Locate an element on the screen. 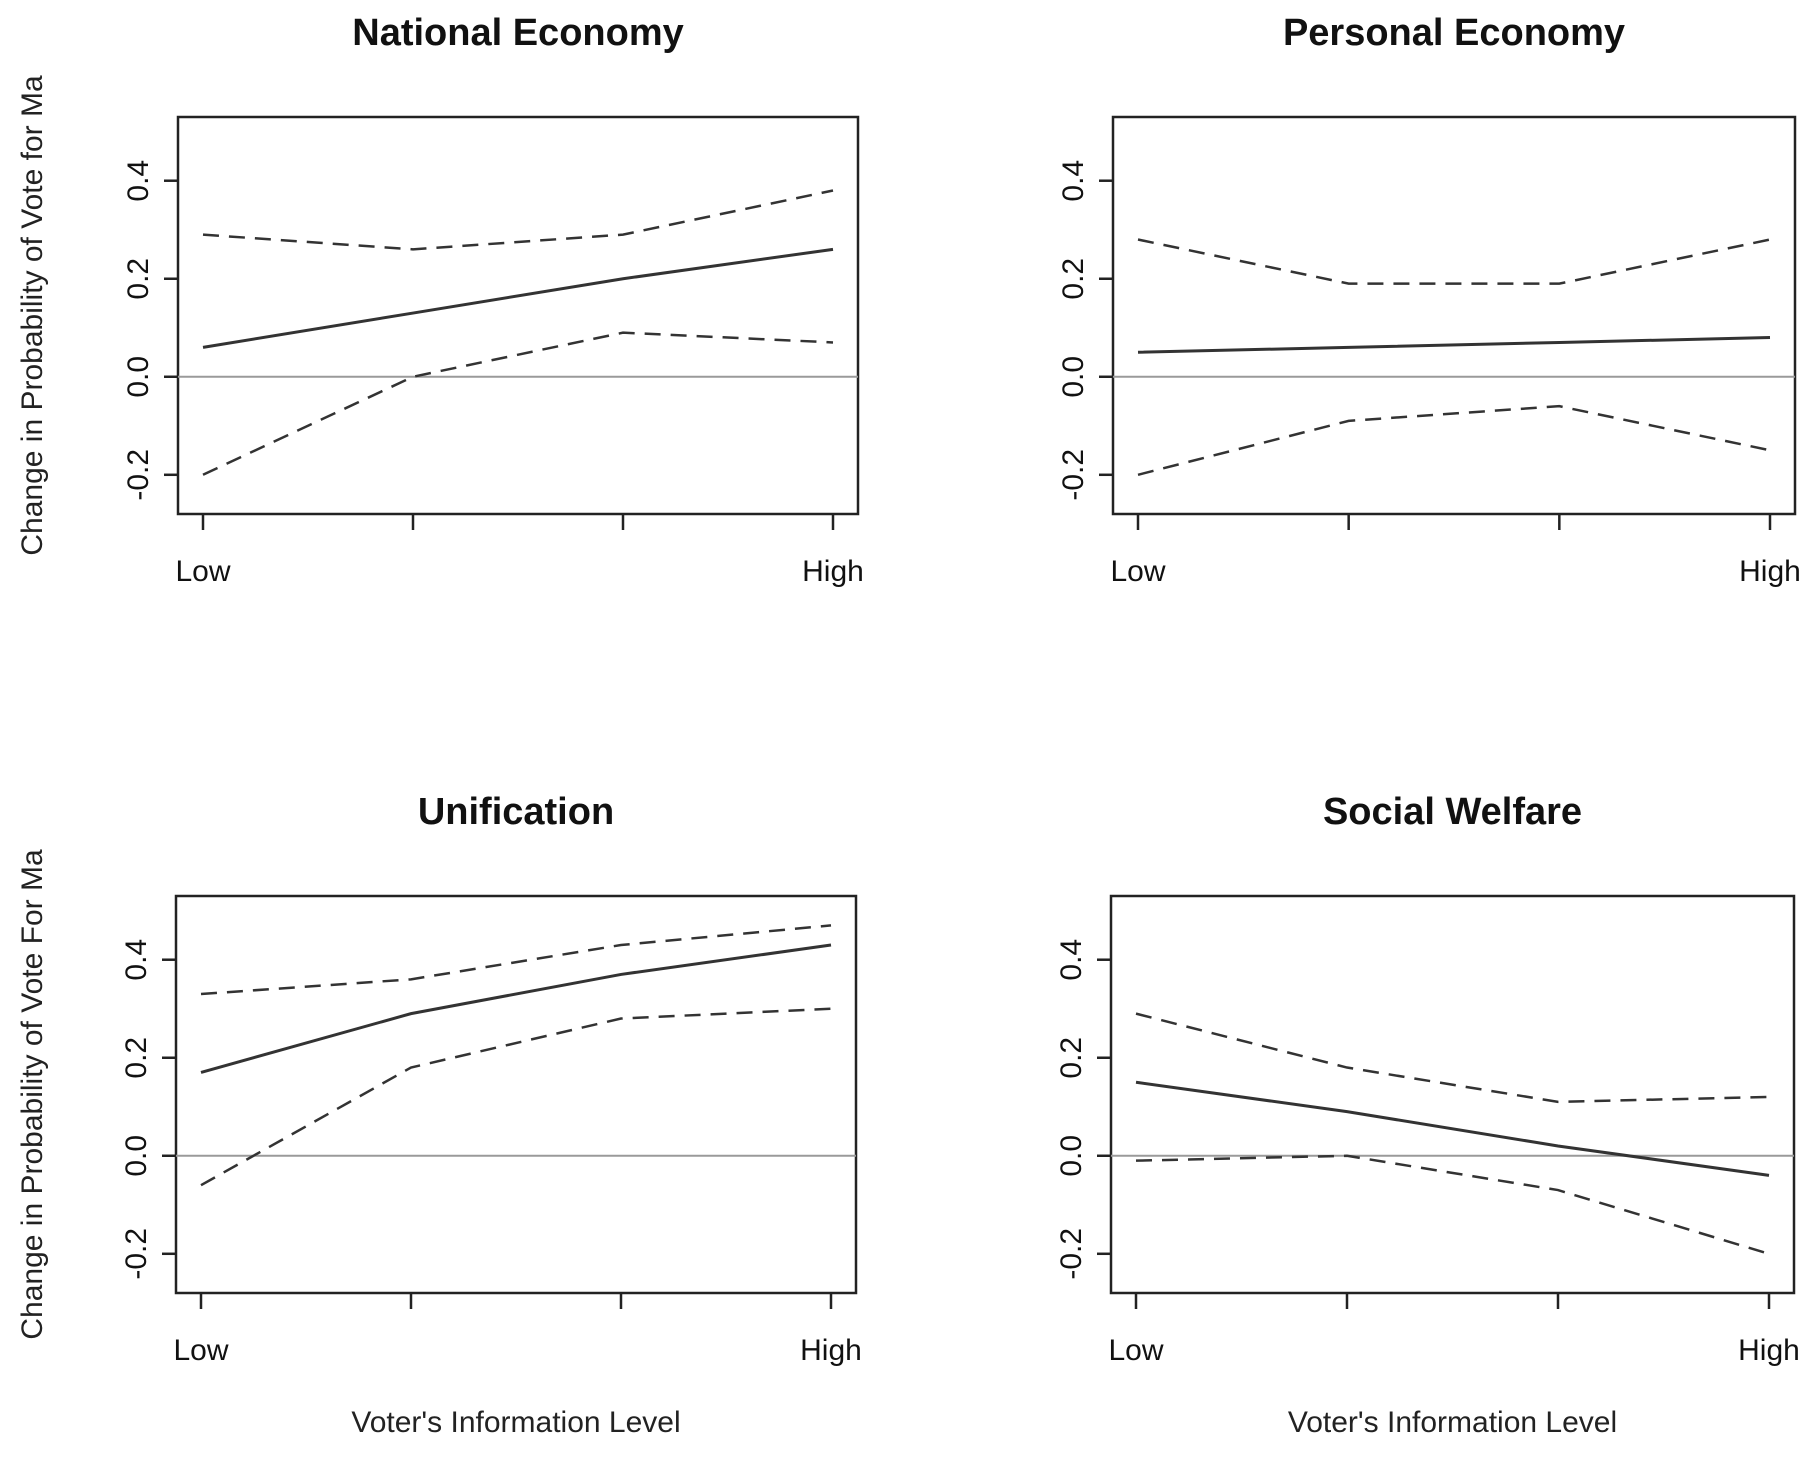 This screenshot has width=1816, height=1460. y-axis-label: Change in Probability of Vote For Ma is located at coordinates (32, 1094).